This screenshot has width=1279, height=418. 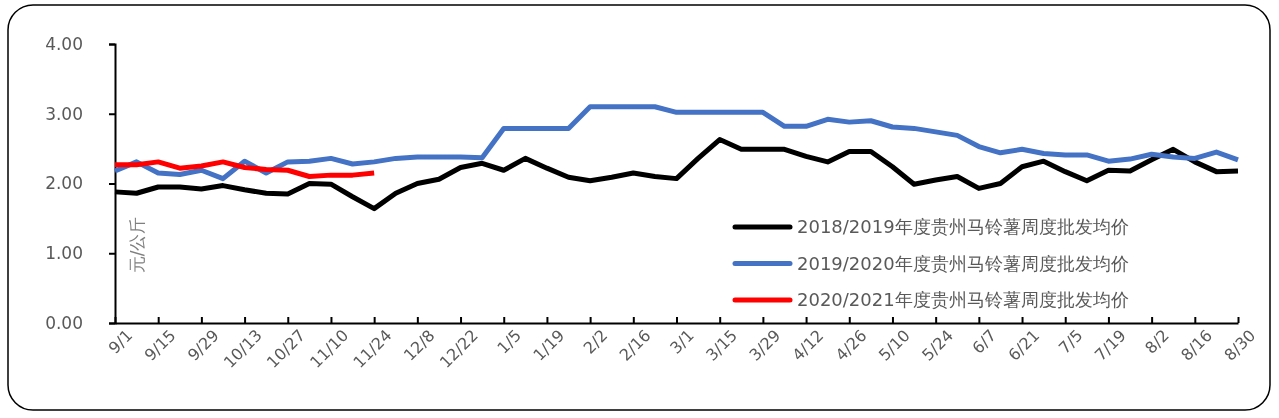 What do you see at coordinates (64, 253) in the screenshot?
I see `y-tick-label: 1.00` at bounding box center [64, 253].